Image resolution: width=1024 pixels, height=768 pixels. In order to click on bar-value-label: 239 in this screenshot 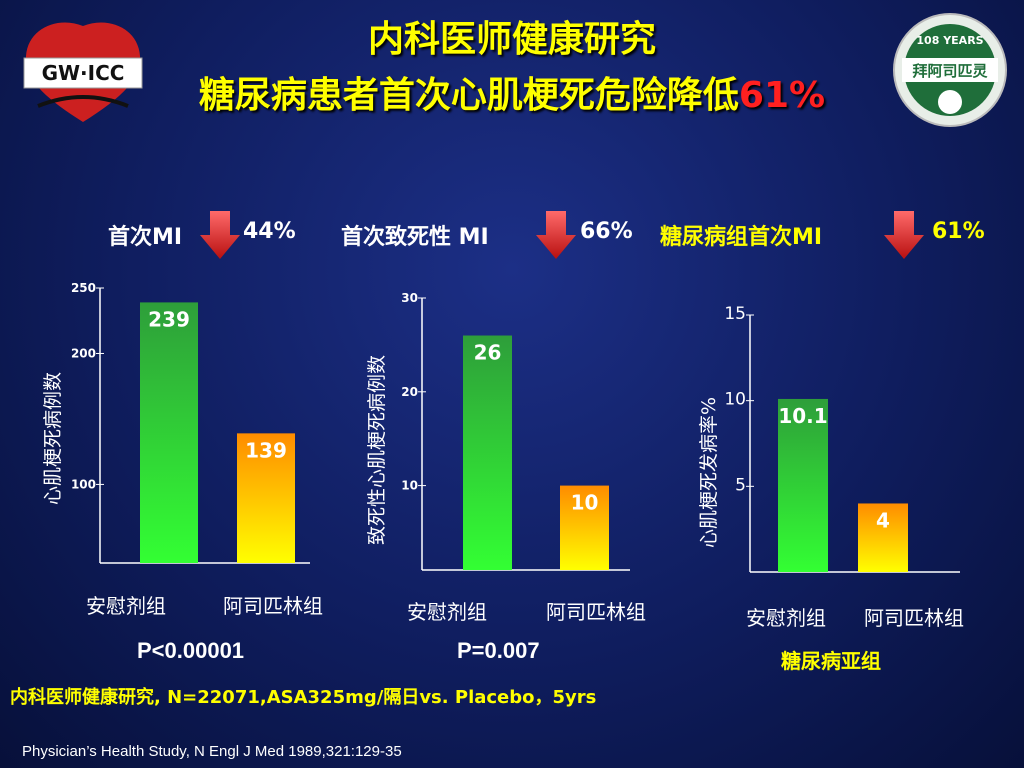, I will do `click(169, 319)`.